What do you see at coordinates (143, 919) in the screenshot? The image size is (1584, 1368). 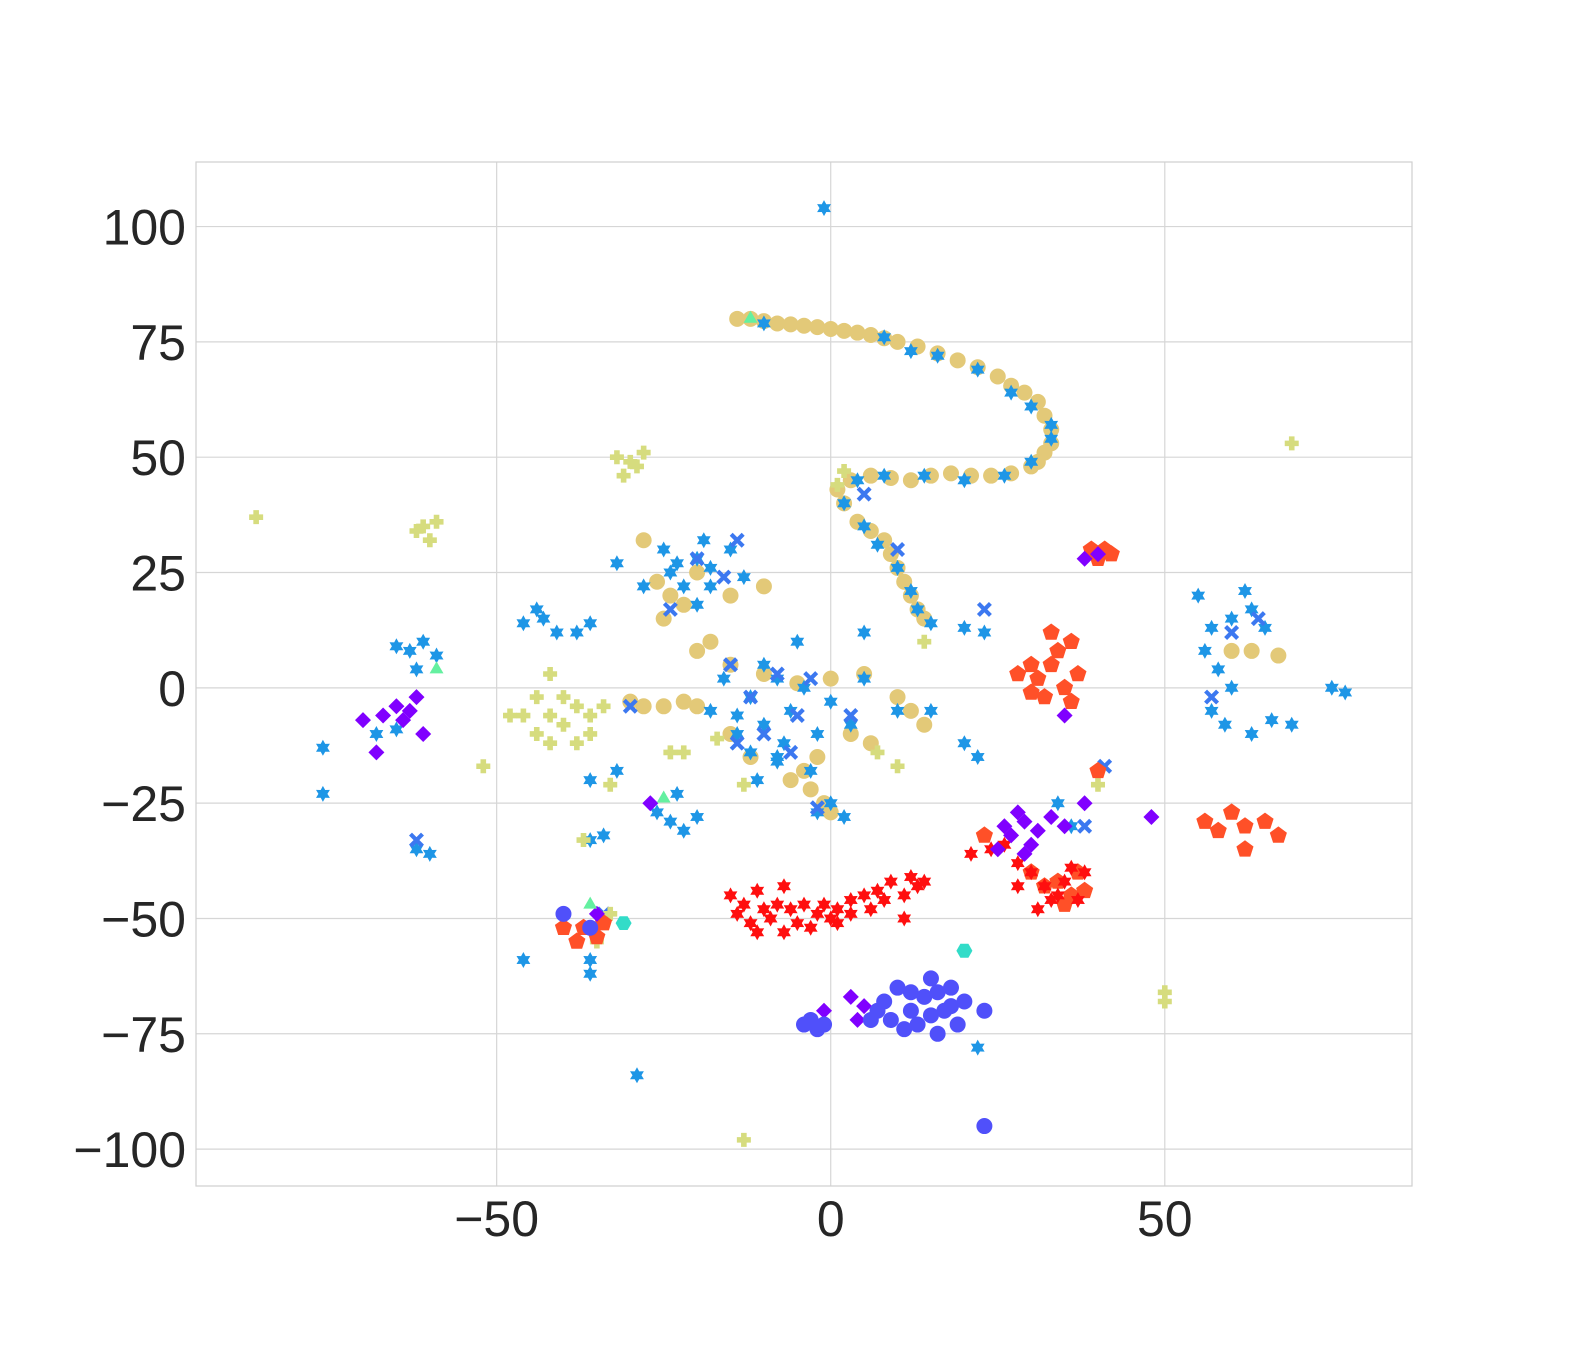 I see `y-tick-label: −50` at bounding box center [143, 919].